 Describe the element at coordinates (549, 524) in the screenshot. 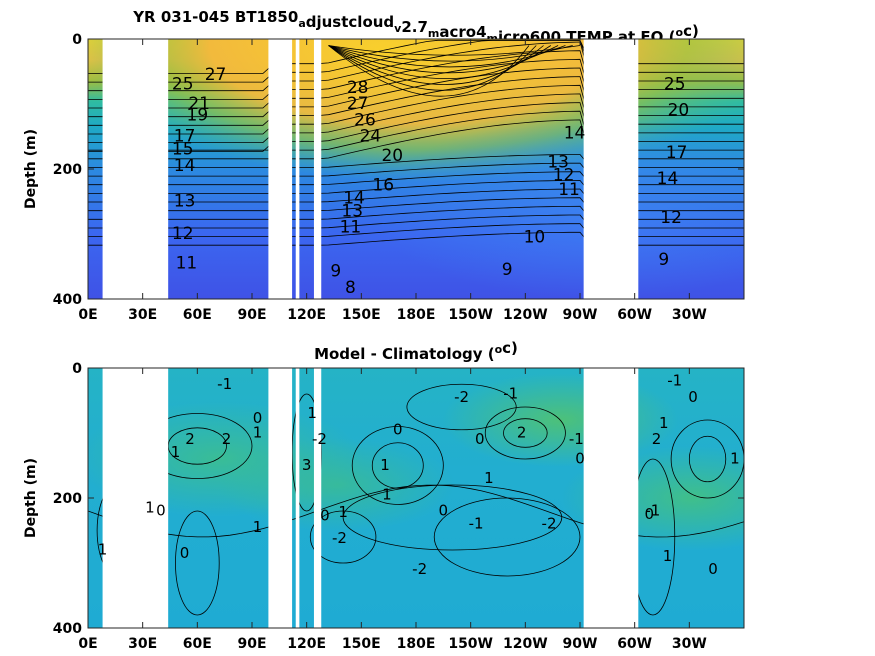

I see `contour-label: -2` at that location.